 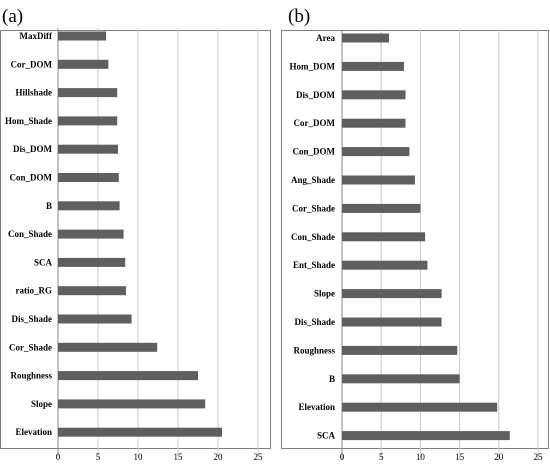 What do you see at coordinates (36, 36) in the screenshot?
I see `category-label: MaxDiff` at bounding box center [36, 36].